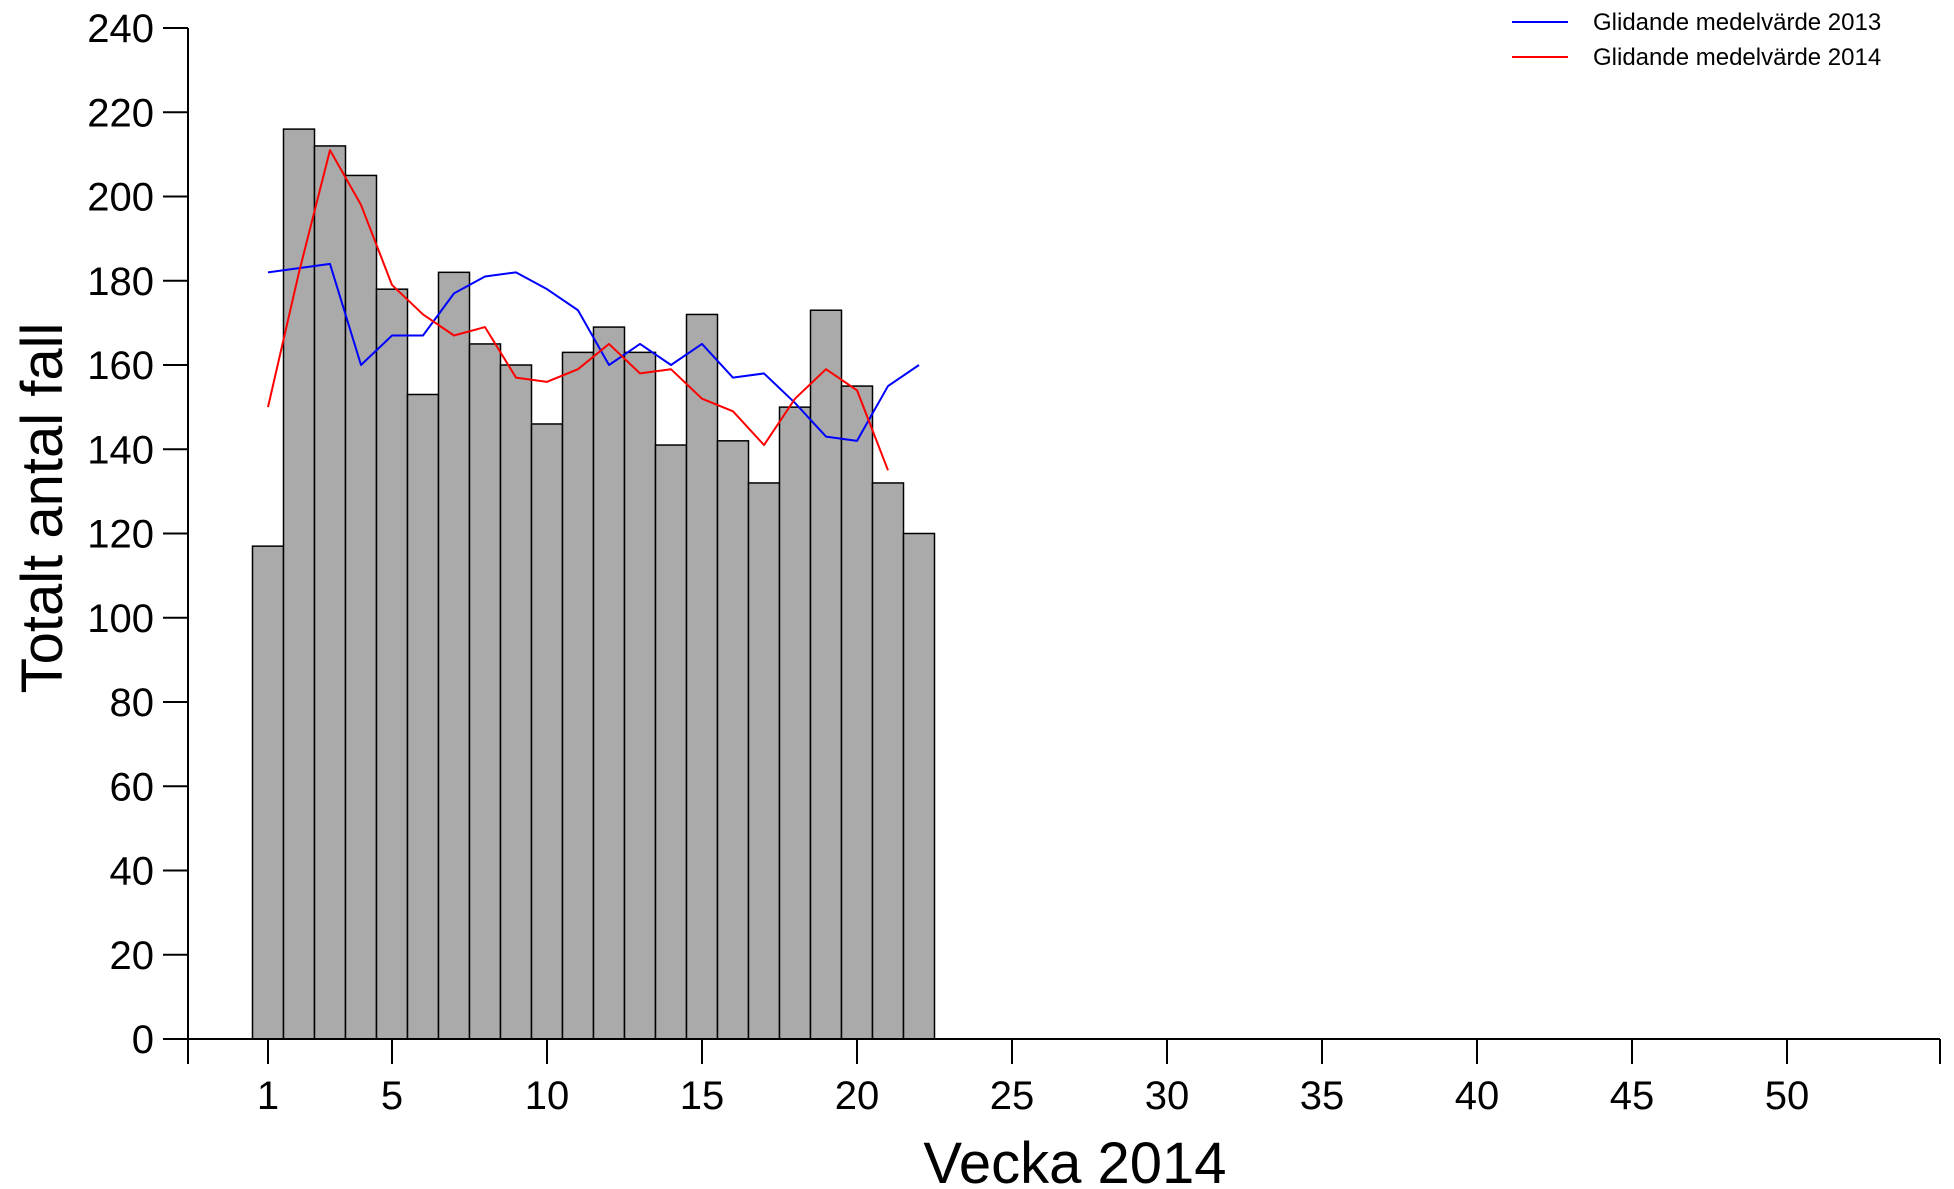 The height and width of the screenshot is (1189, 1954). I want to click on x-tick-label: 5, so click(392, 1096).